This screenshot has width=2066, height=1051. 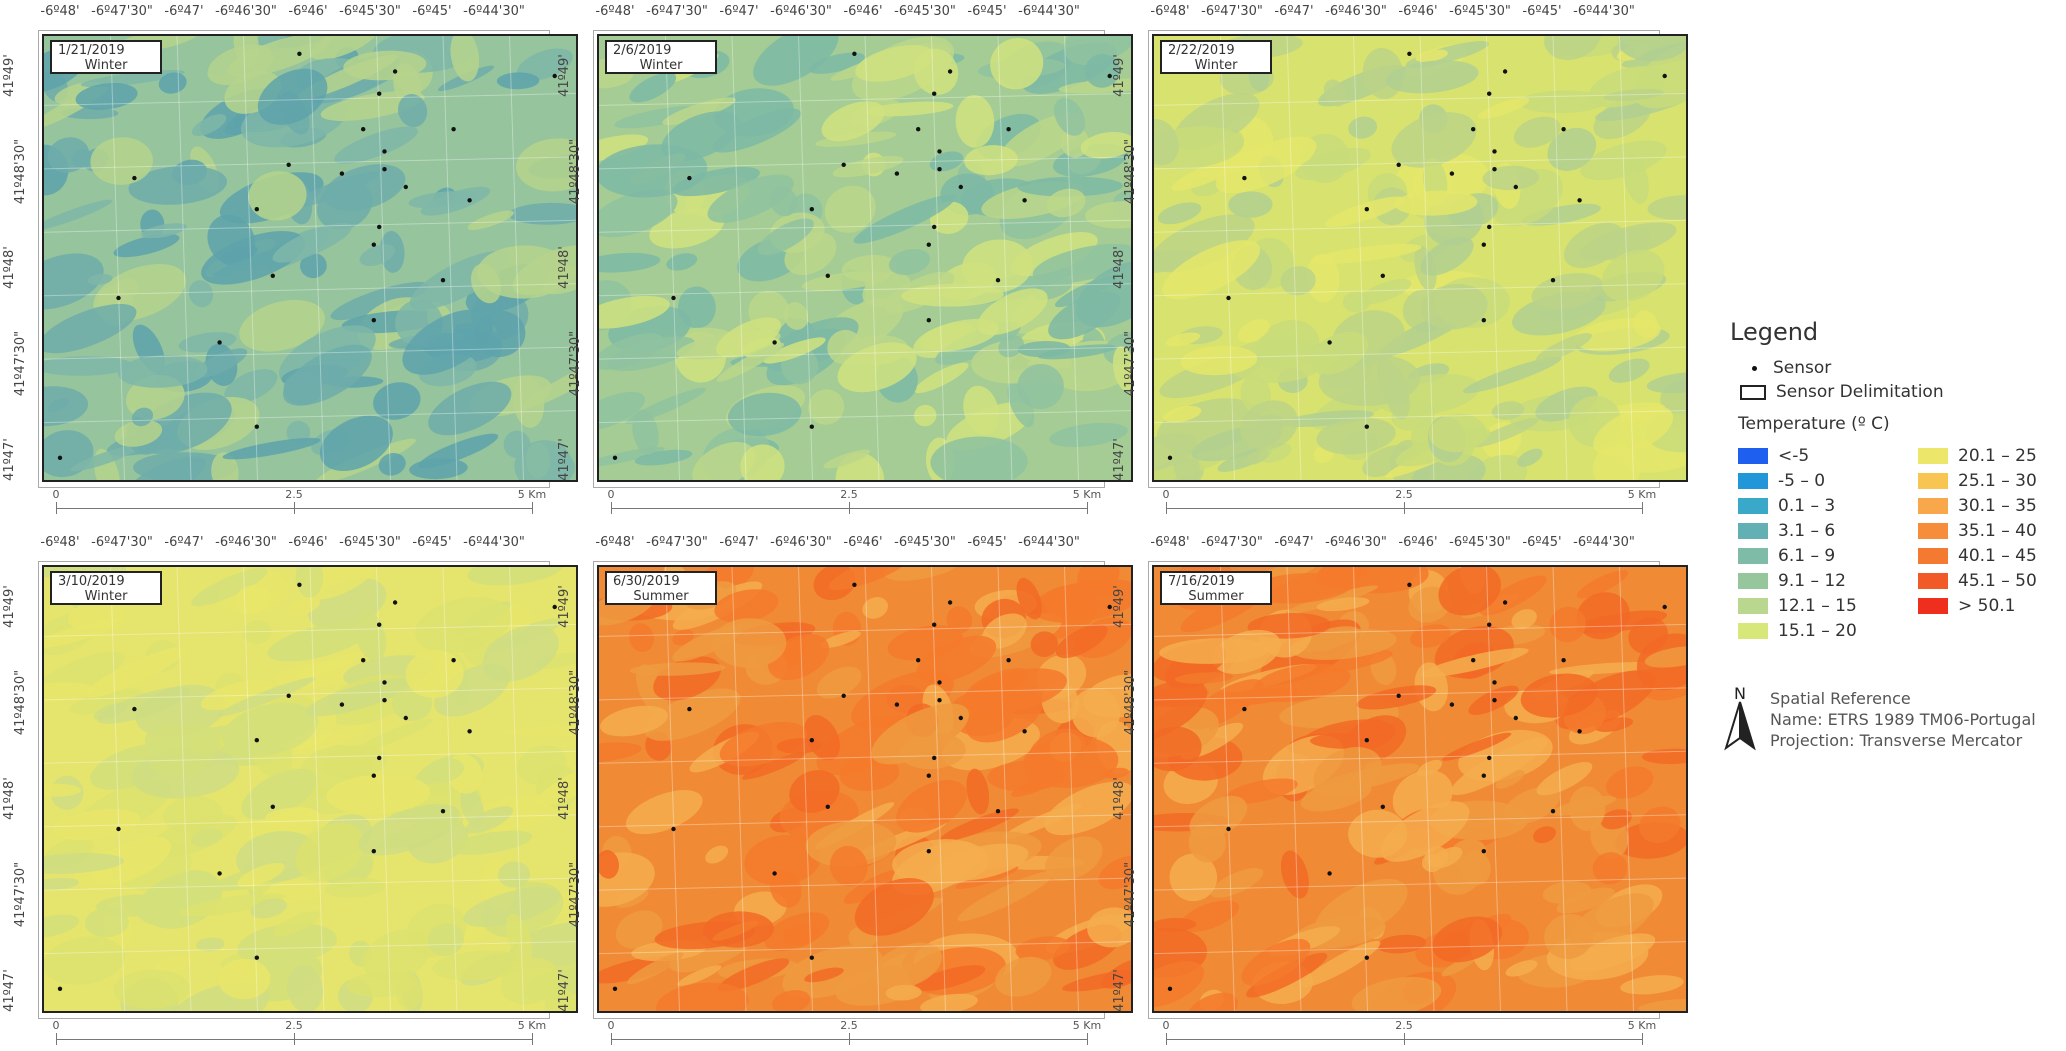 What do you see at coordinates (1294, 11) in the screenshot?
I see `longitude-label: -6º47'` at bounding box center [1294, 11].